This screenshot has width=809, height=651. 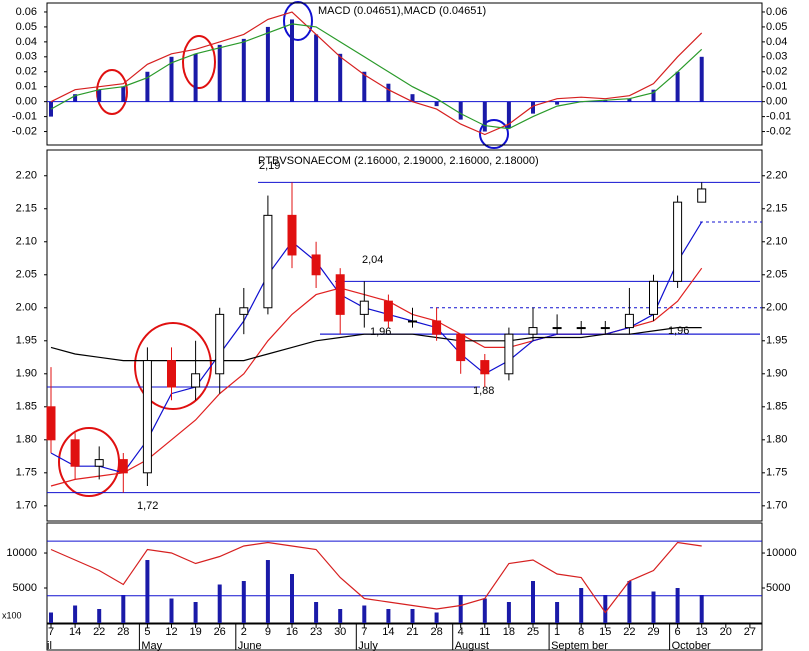 What do you see at coordinates (776, 72) in the screenshot?
I see `y-tick-label-right: 0.02` at bounding box center [776, 72].